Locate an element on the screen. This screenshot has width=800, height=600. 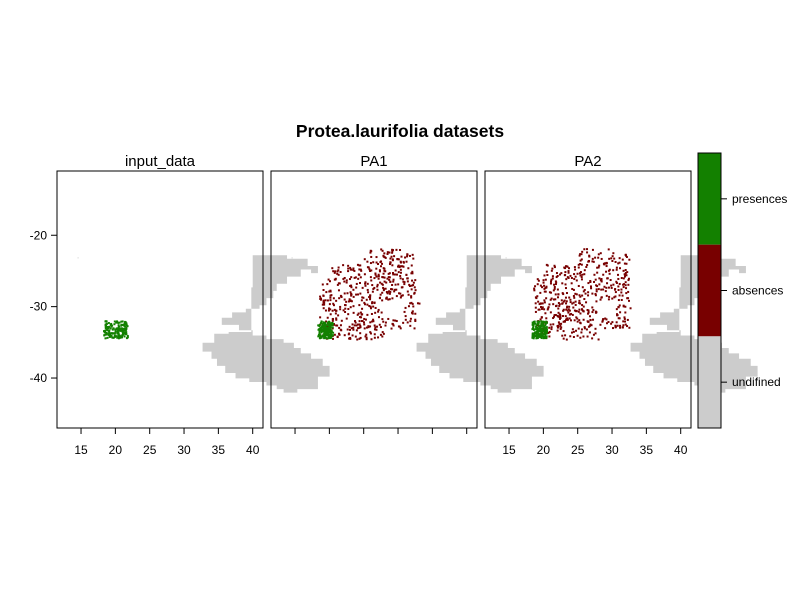
absence-cells is located at coordinates (582, 294).